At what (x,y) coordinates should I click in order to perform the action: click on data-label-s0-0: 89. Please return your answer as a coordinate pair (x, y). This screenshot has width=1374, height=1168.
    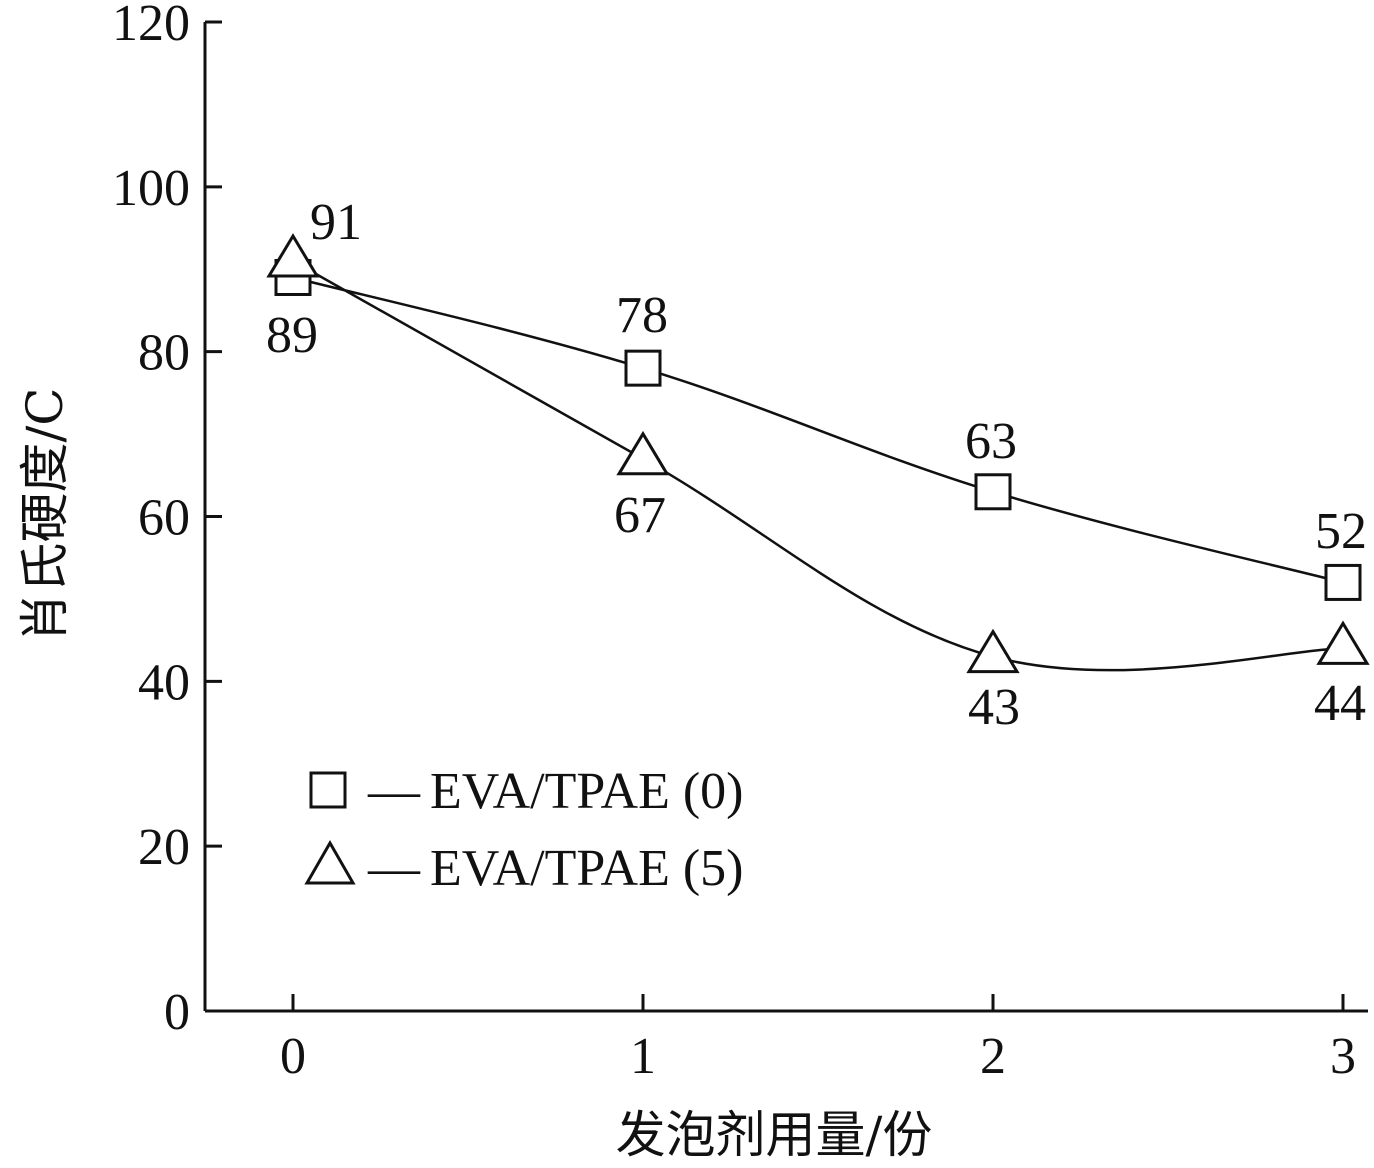
    Looking at the image, I should click on (292, 335).